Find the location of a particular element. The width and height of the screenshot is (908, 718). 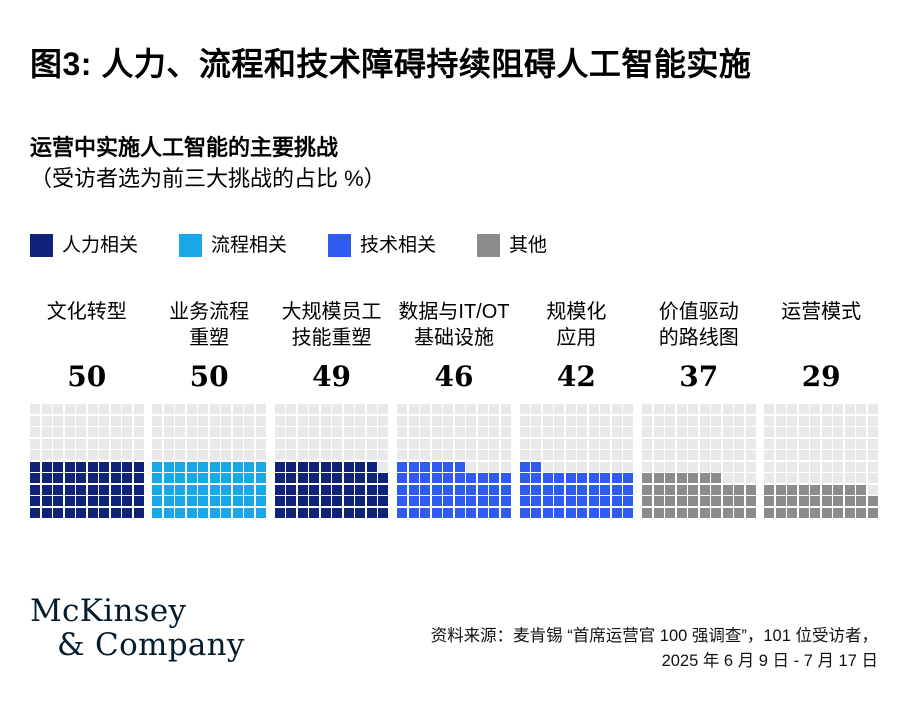

category-label: 规模化 应用 is located at coordinates (576, 325).